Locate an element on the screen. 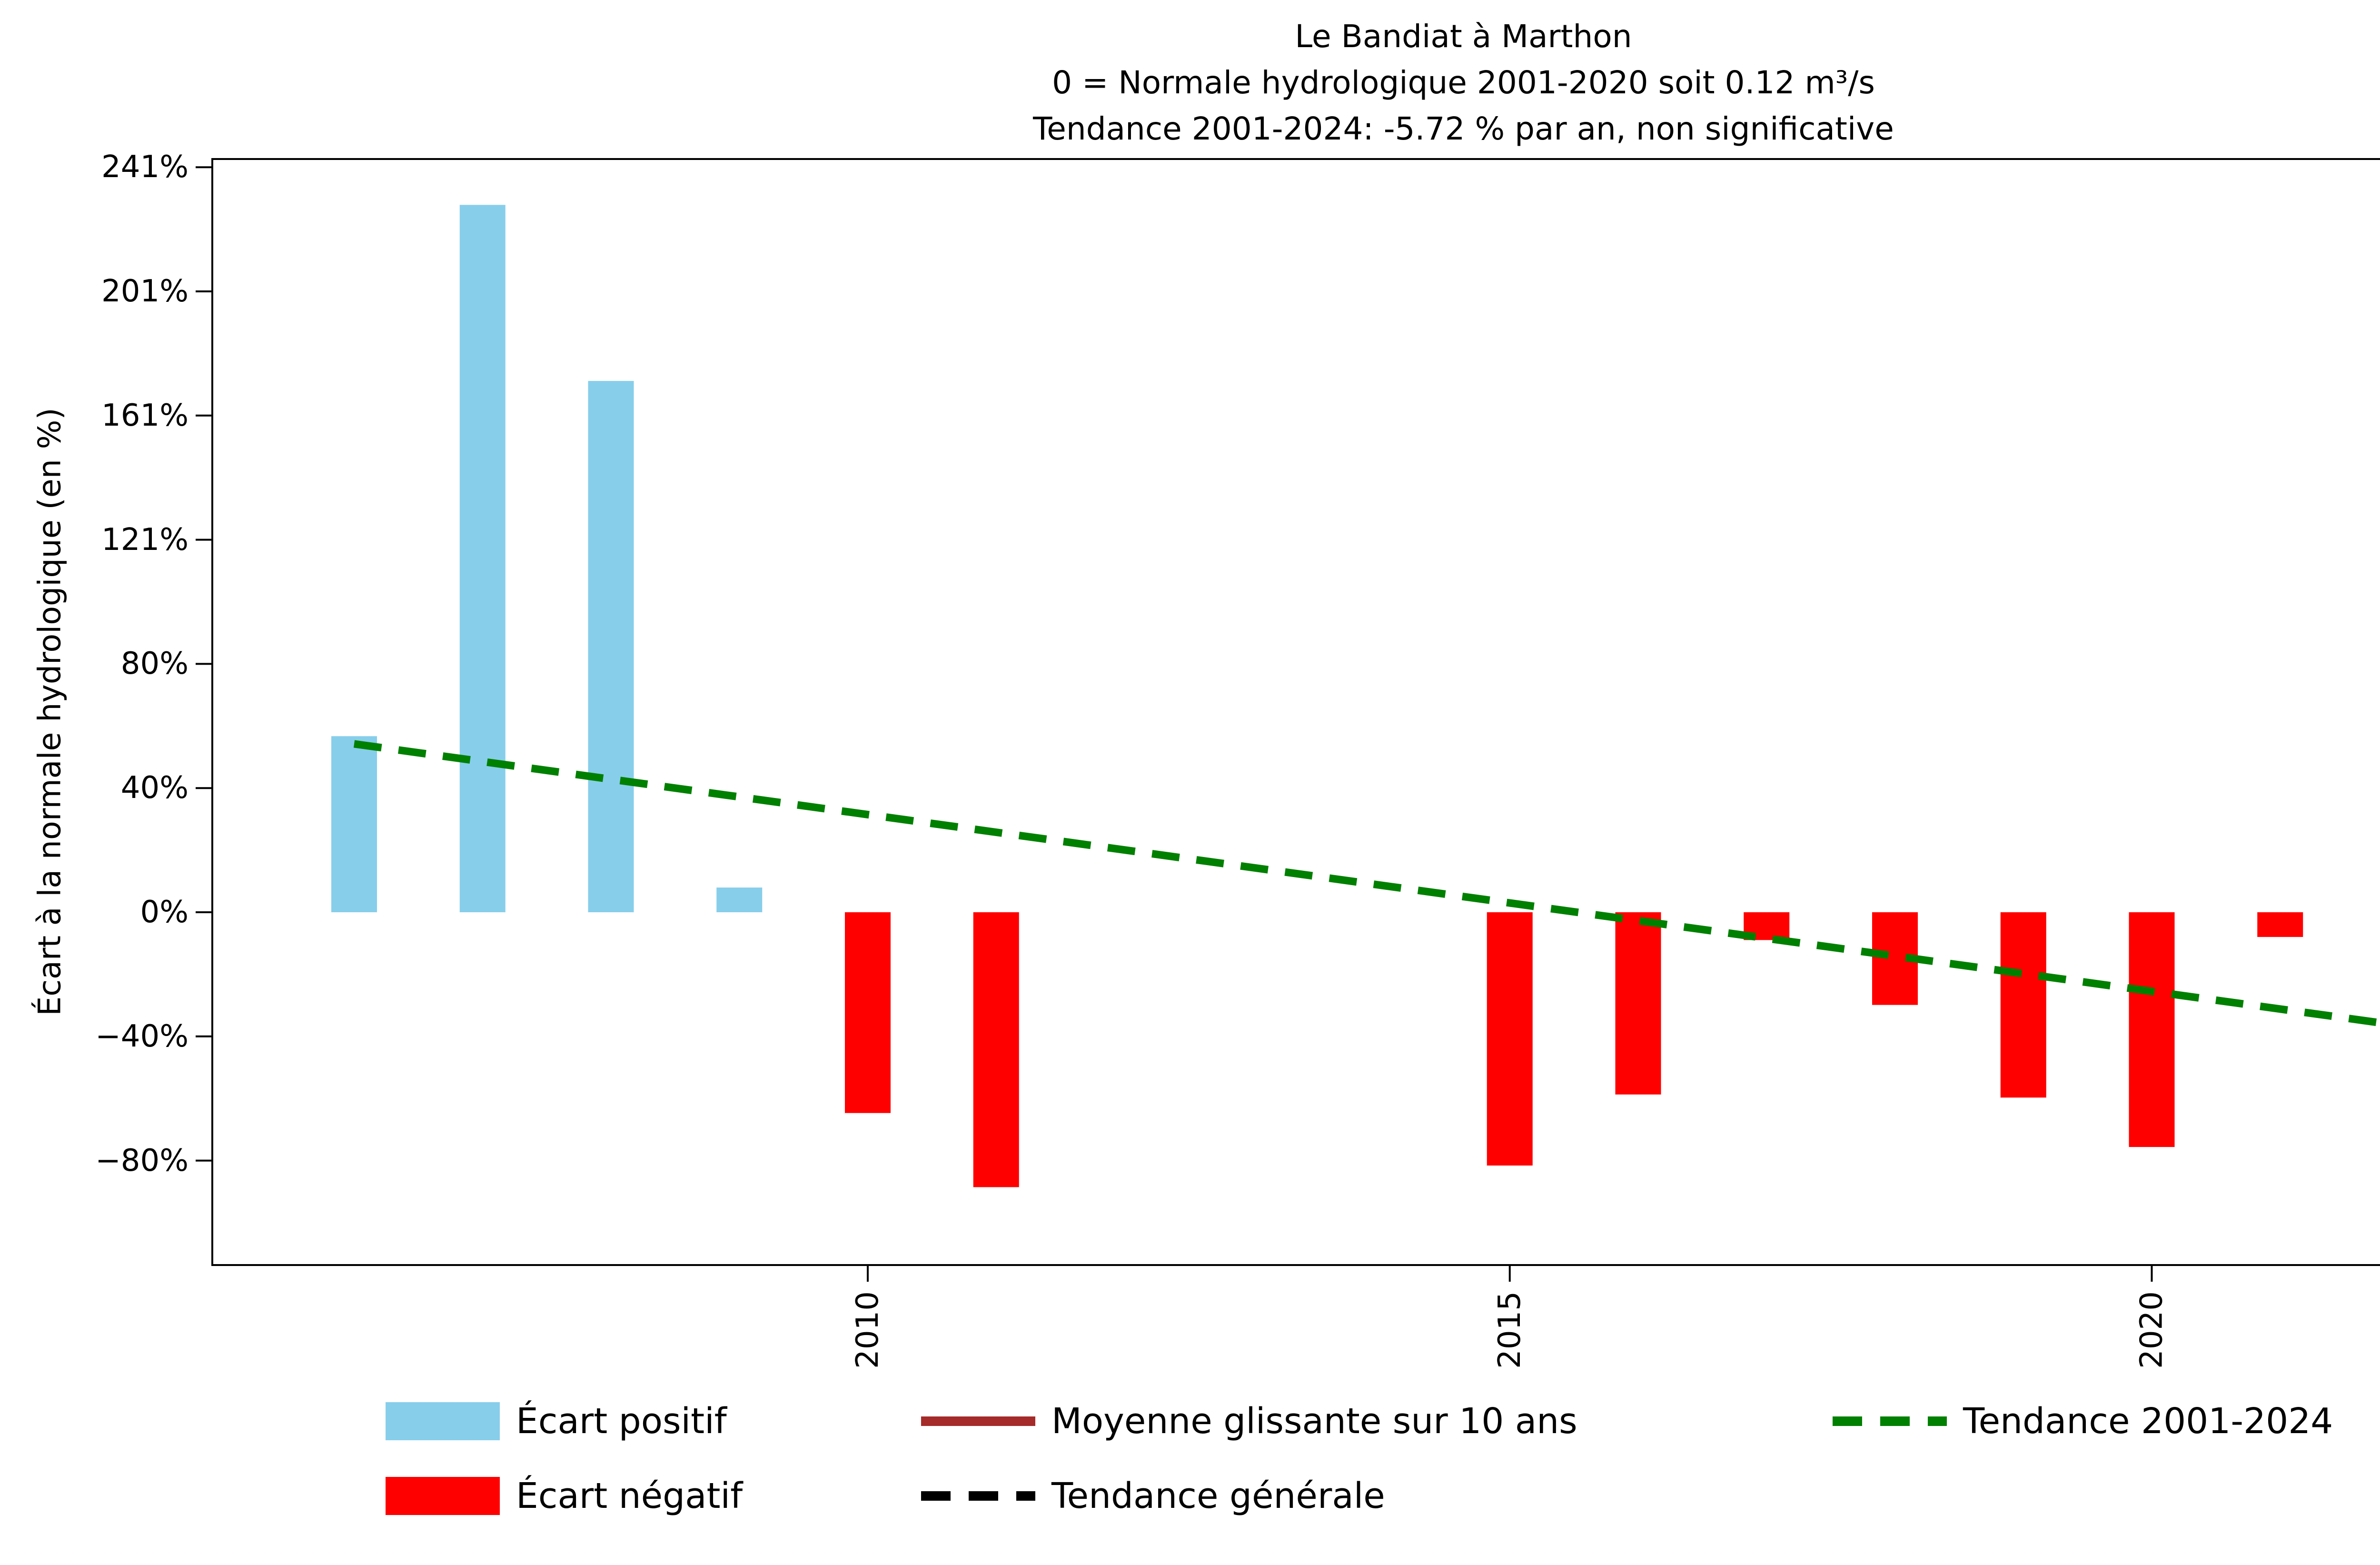  bar-2020 is located at coordinates (2152, 1029).